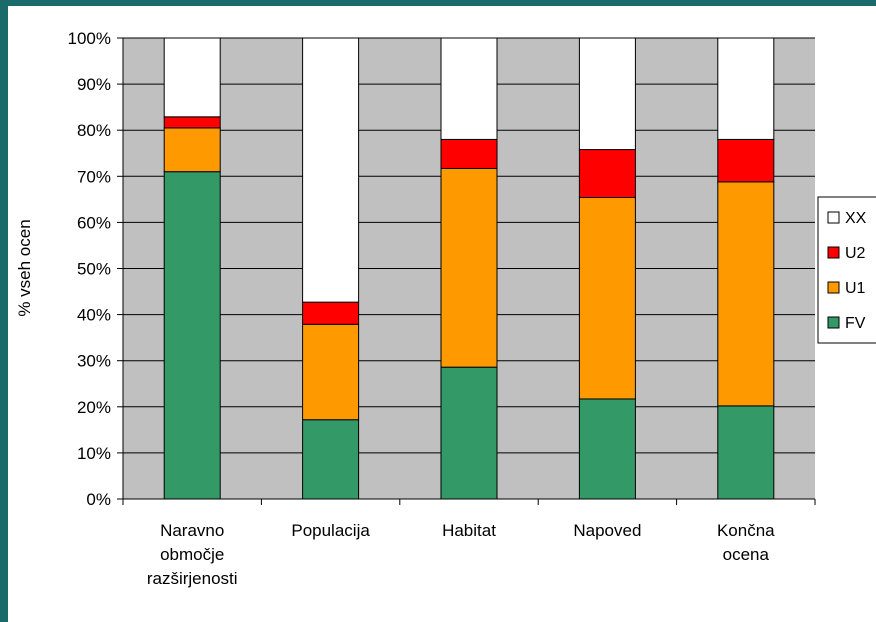 The height and width of the screenshot is (622, 876). What do you see at coordinates (94, 315) in the screenshot?
I see `y-tick-label: 40%` at bounding box center [94, 315].